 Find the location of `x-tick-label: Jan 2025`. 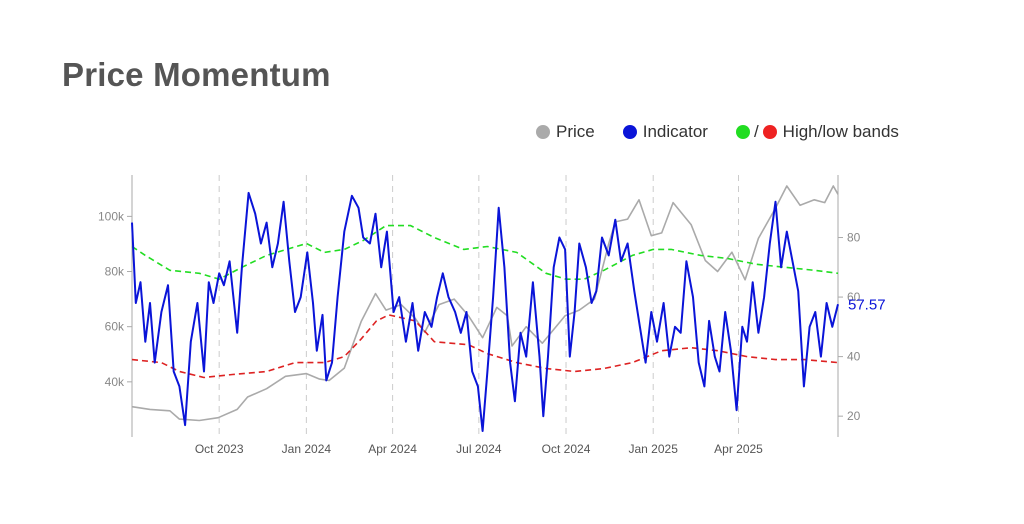

x-tick-label: Jan 2025 is located at coordinates (654, 449).